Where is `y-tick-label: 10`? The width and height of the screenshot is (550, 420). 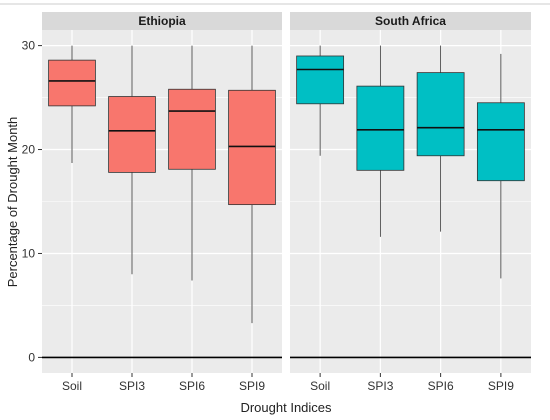 y-tick-label: 10 is located at coordinates (29, 253).